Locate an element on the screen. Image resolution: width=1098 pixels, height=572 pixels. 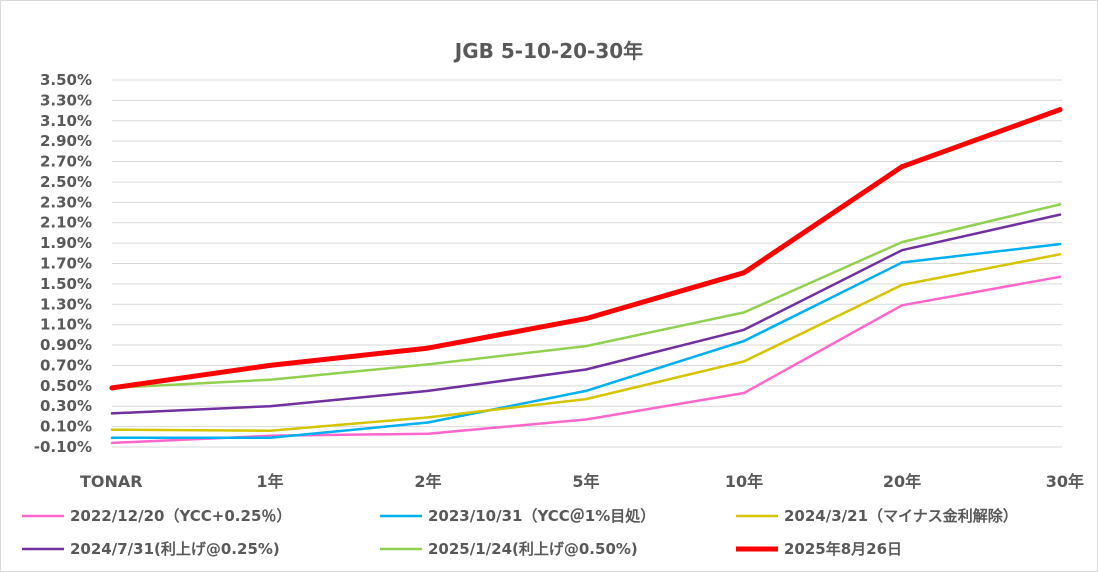
y-tick-label: 2.50% is located at coordinates (66, 182).